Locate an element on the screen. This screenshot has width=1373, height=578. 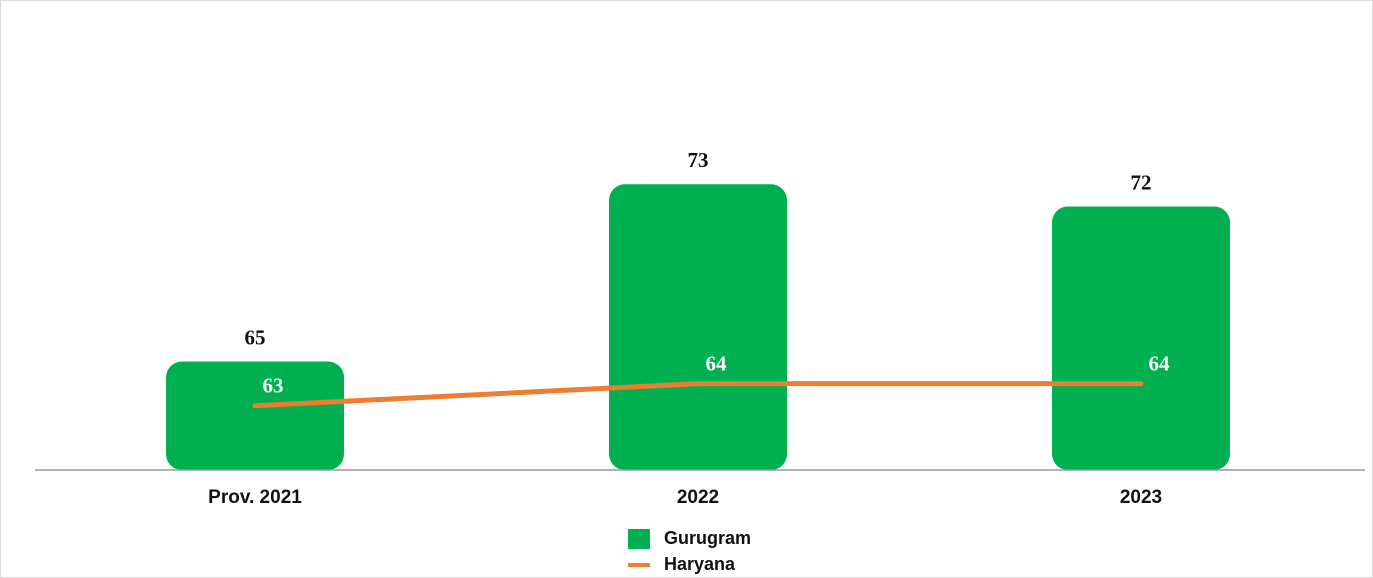
legend-swatch is located at coordinates (639, 539).